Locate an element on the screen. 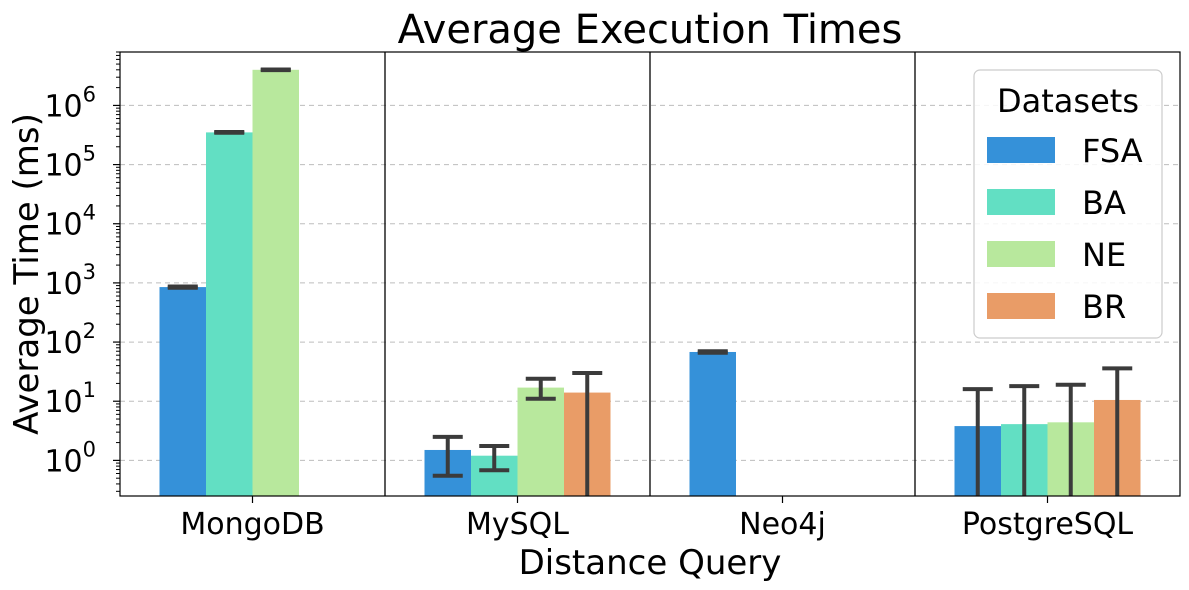 This screenshot has height=590, width=1189. y-tick-label: 10⁶ is located at coordinates (70, 103).